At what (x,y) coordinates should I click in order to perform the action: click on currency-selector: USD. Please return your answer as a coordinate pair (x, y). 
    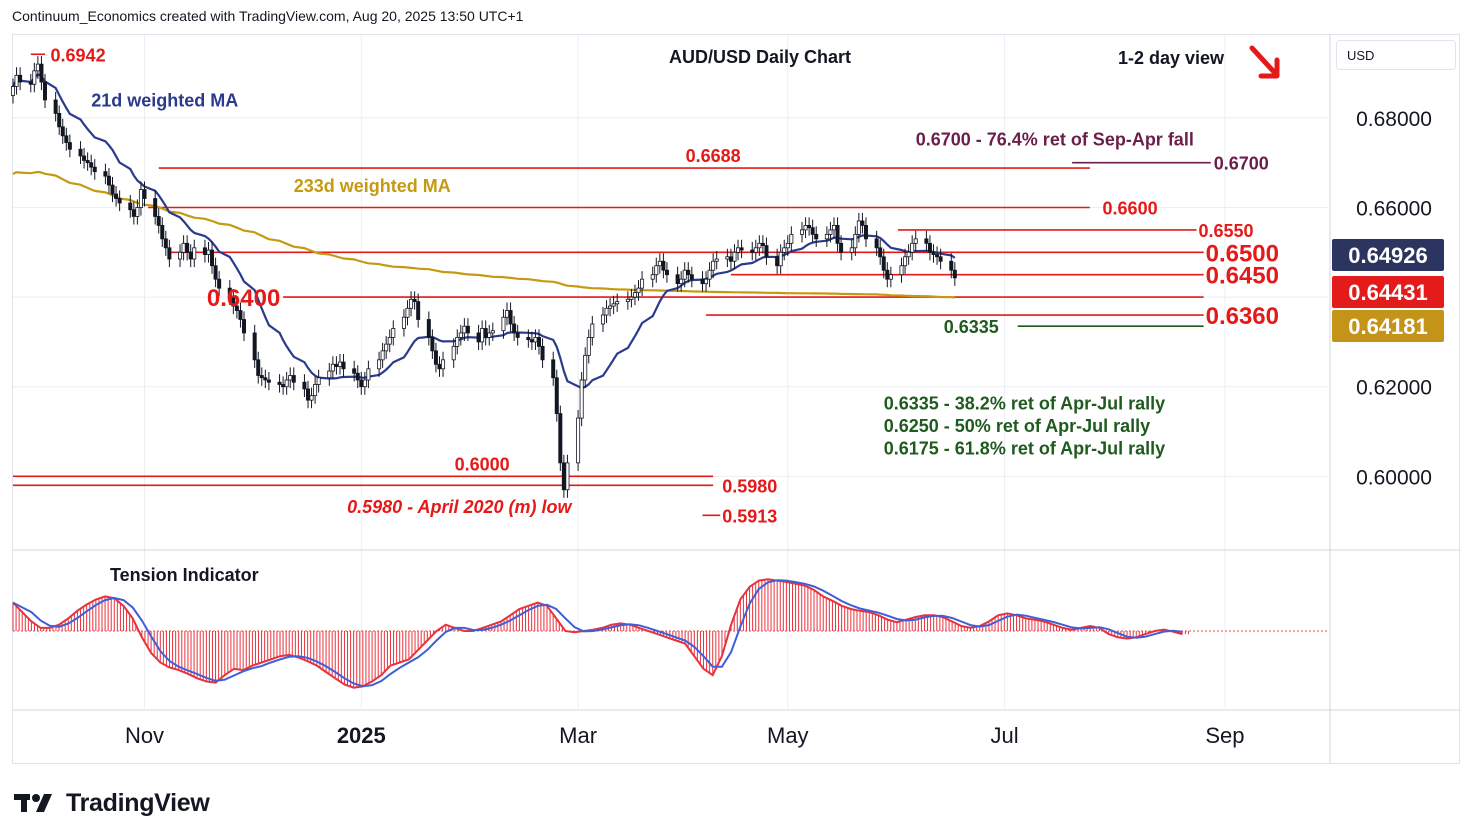
    Looking at the image, I should click on (1396, 55).